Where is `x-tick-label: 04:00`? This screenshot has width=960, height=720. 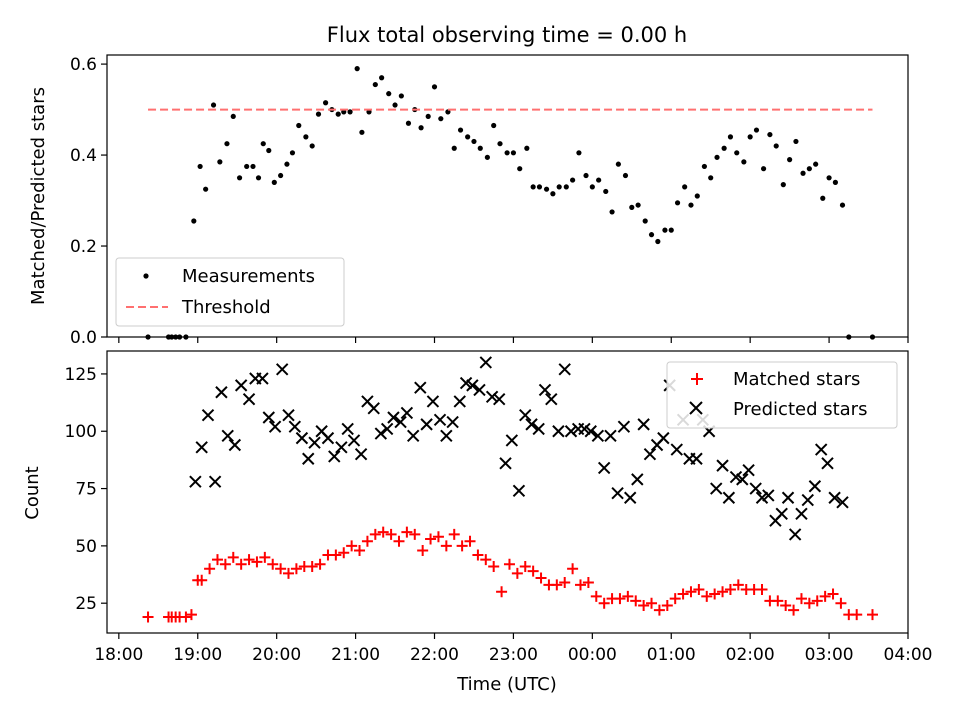 x-tick-label: 04:00 is located at coordinates (908, 655).